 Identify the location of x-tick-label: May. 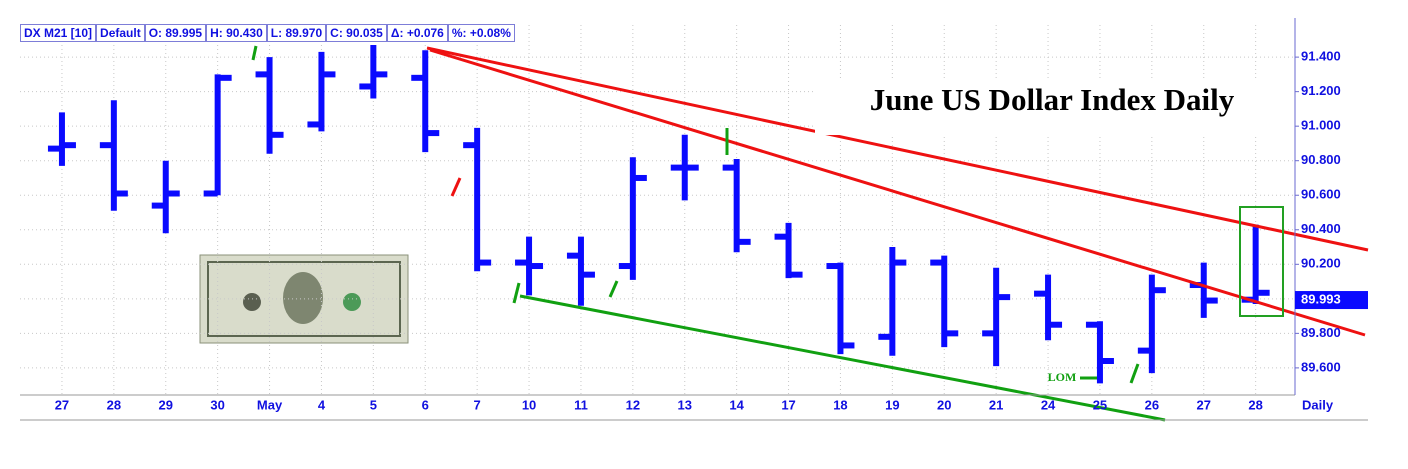
(270, 404).